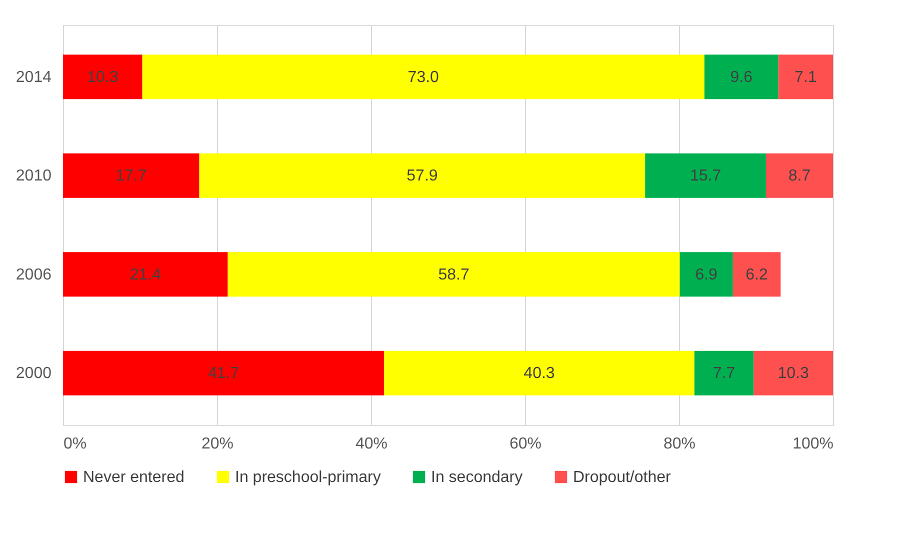 This screenshot has width=902, height=546. Describe the element at coordinates (706, 176) in the screenshot. I see `data-label: 15.7` at that location.